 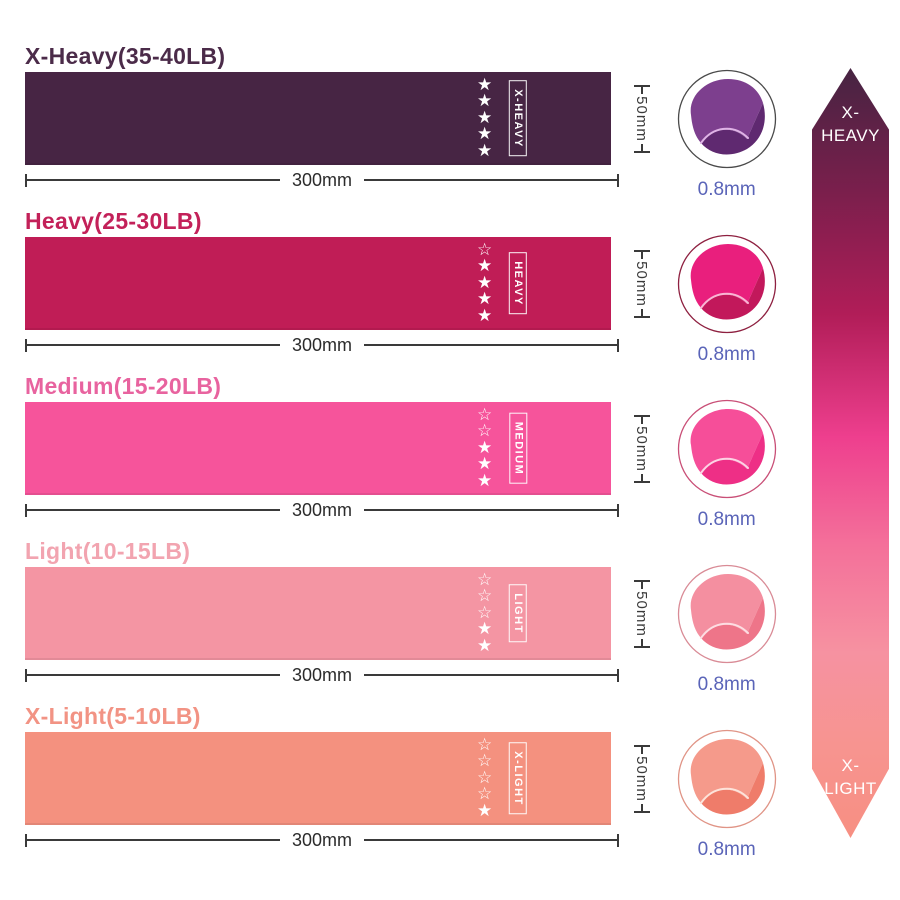 I want to click on arrow-label-line: LIGHT, so click(x=850, y=788).